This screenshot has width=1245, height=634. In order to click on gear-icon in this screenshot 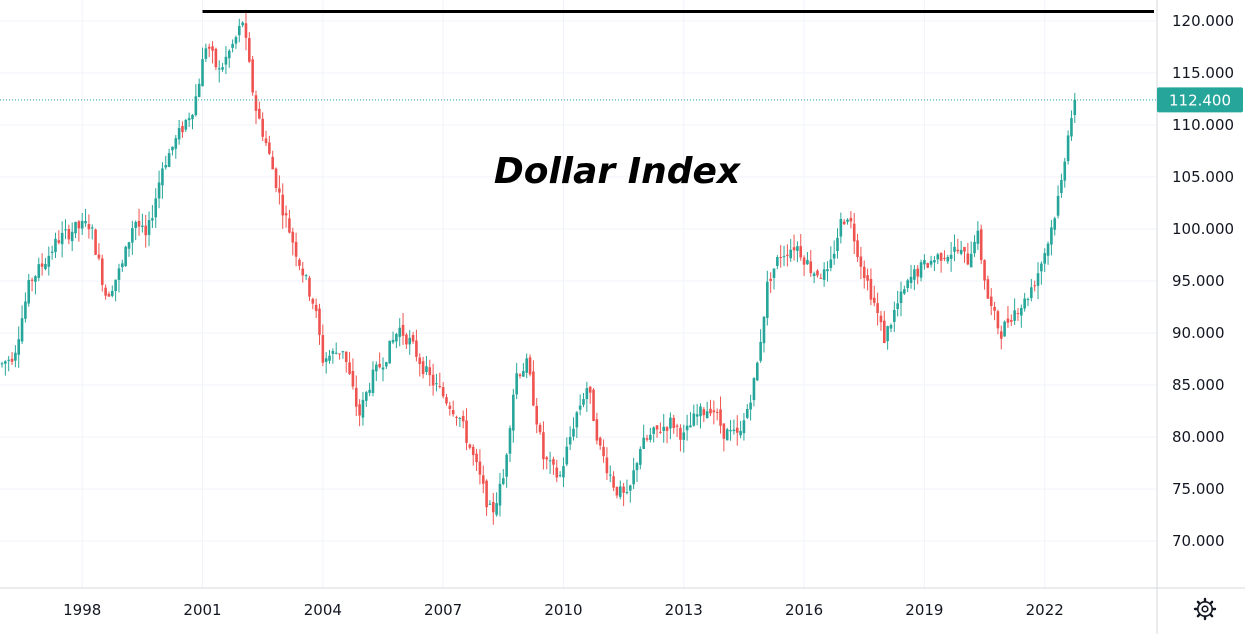, I will do `click(1205, 609)`.